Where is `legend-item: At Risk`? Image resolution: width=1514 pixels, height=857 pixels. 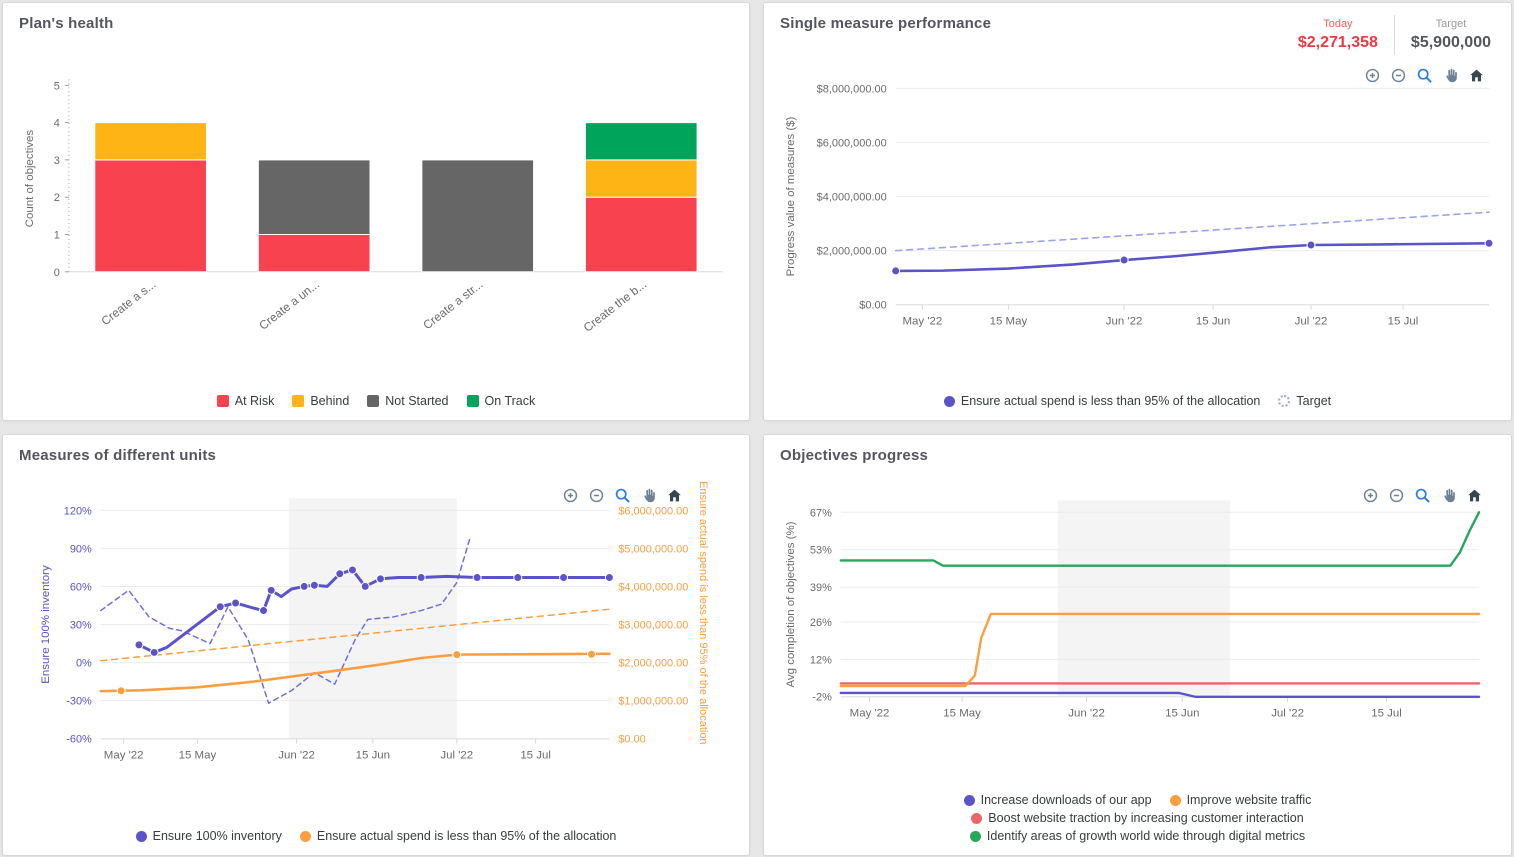
legend-item: At Risk is located at coordinates (245, 401).